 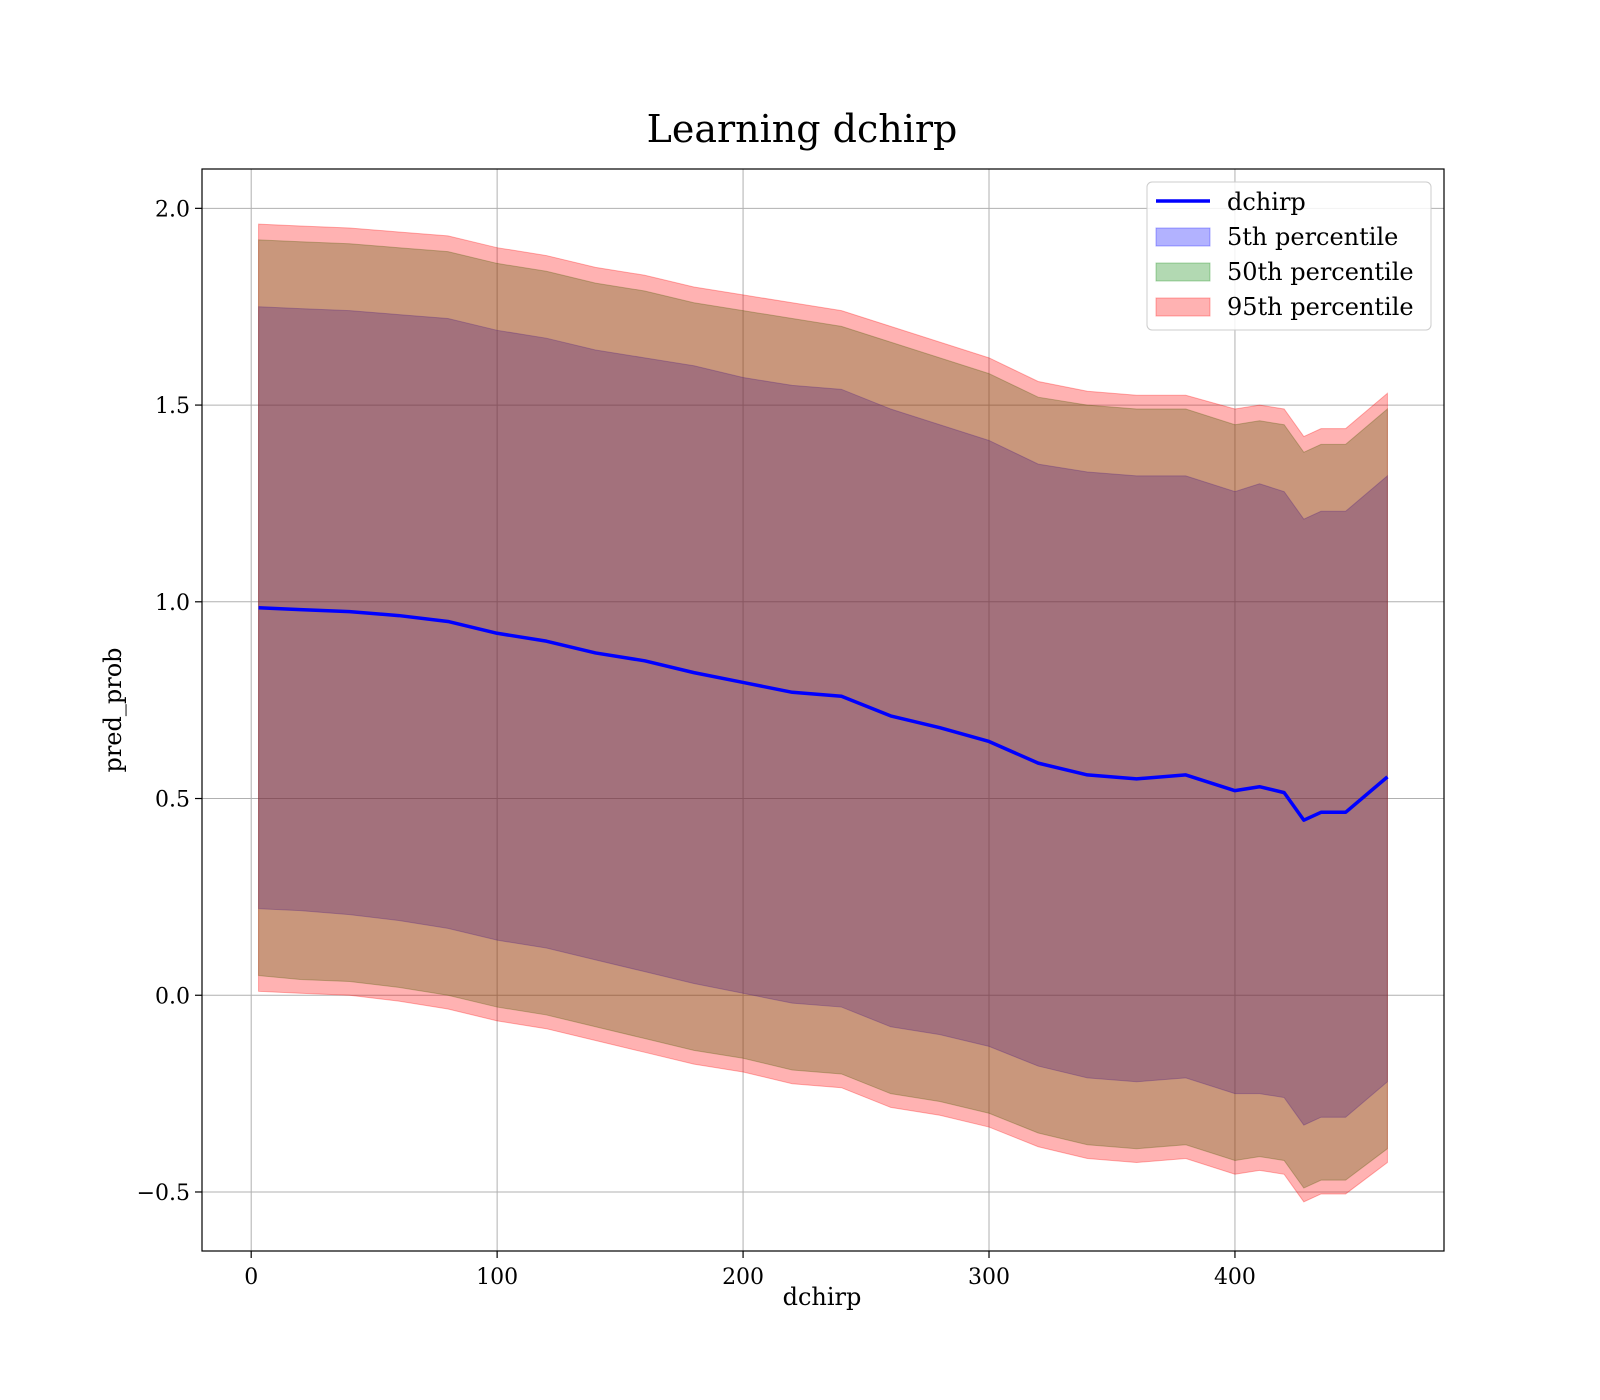 I want to click on chart-title: Learning dchirp, so click(x=802, y=129).